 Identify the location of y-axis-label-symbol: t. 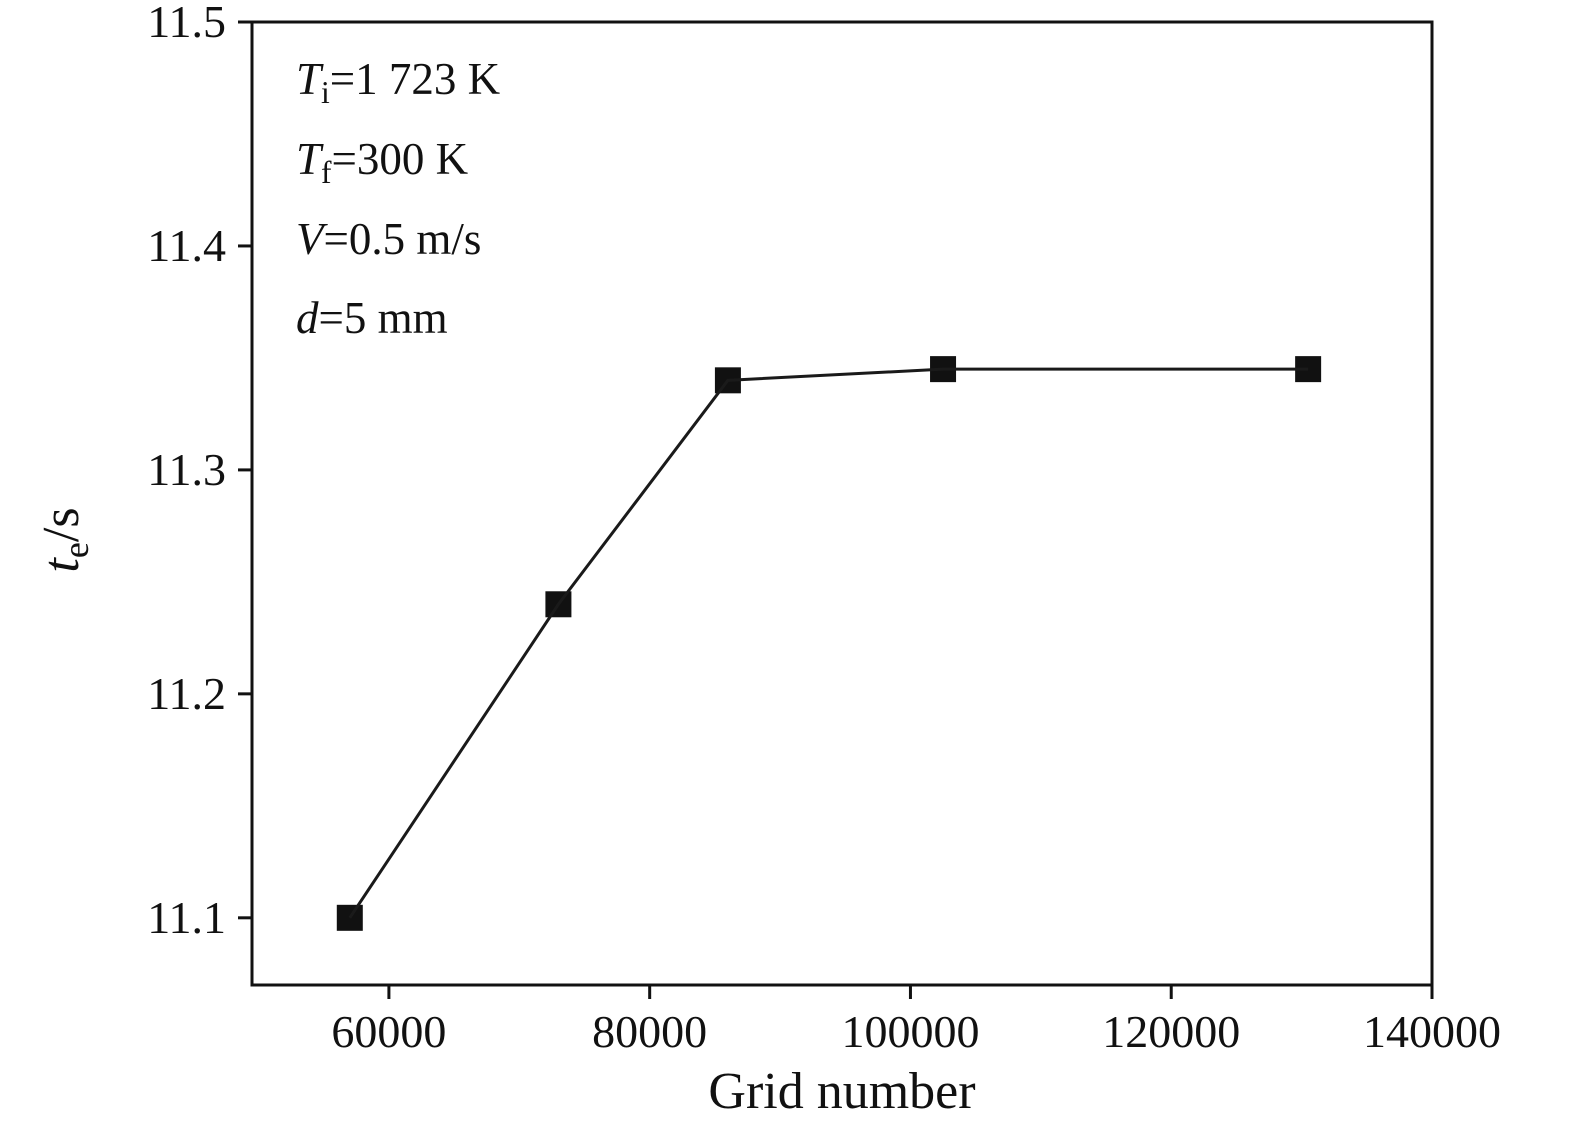
(61, 565).